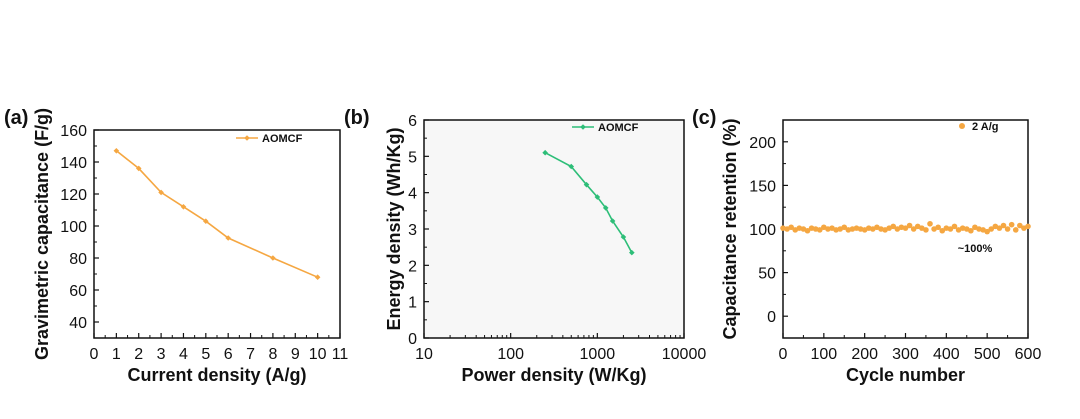  What do you see at coordinates (73, 131) in the screenshot?
I see `y-tick-label: 160` at bounding box center [73, 131].